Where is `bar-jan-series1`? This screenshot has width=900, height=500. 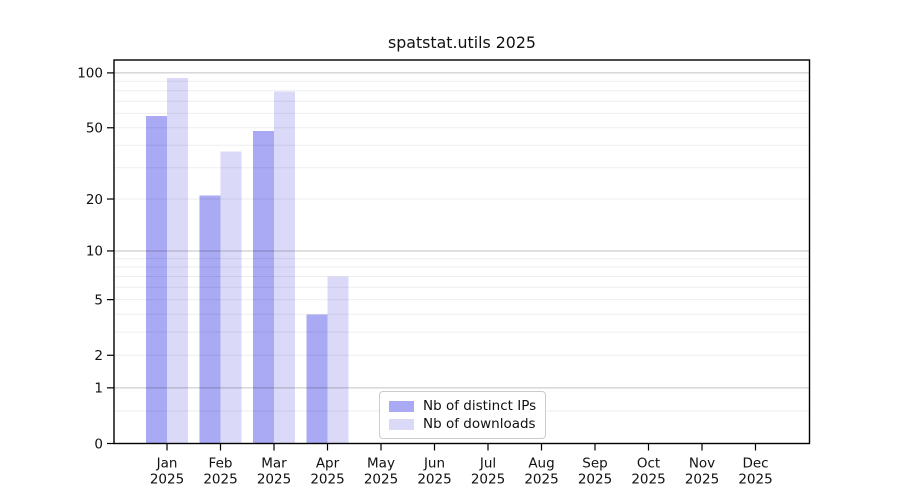 bar-jan-series1 is located at coordinates (156, 280).